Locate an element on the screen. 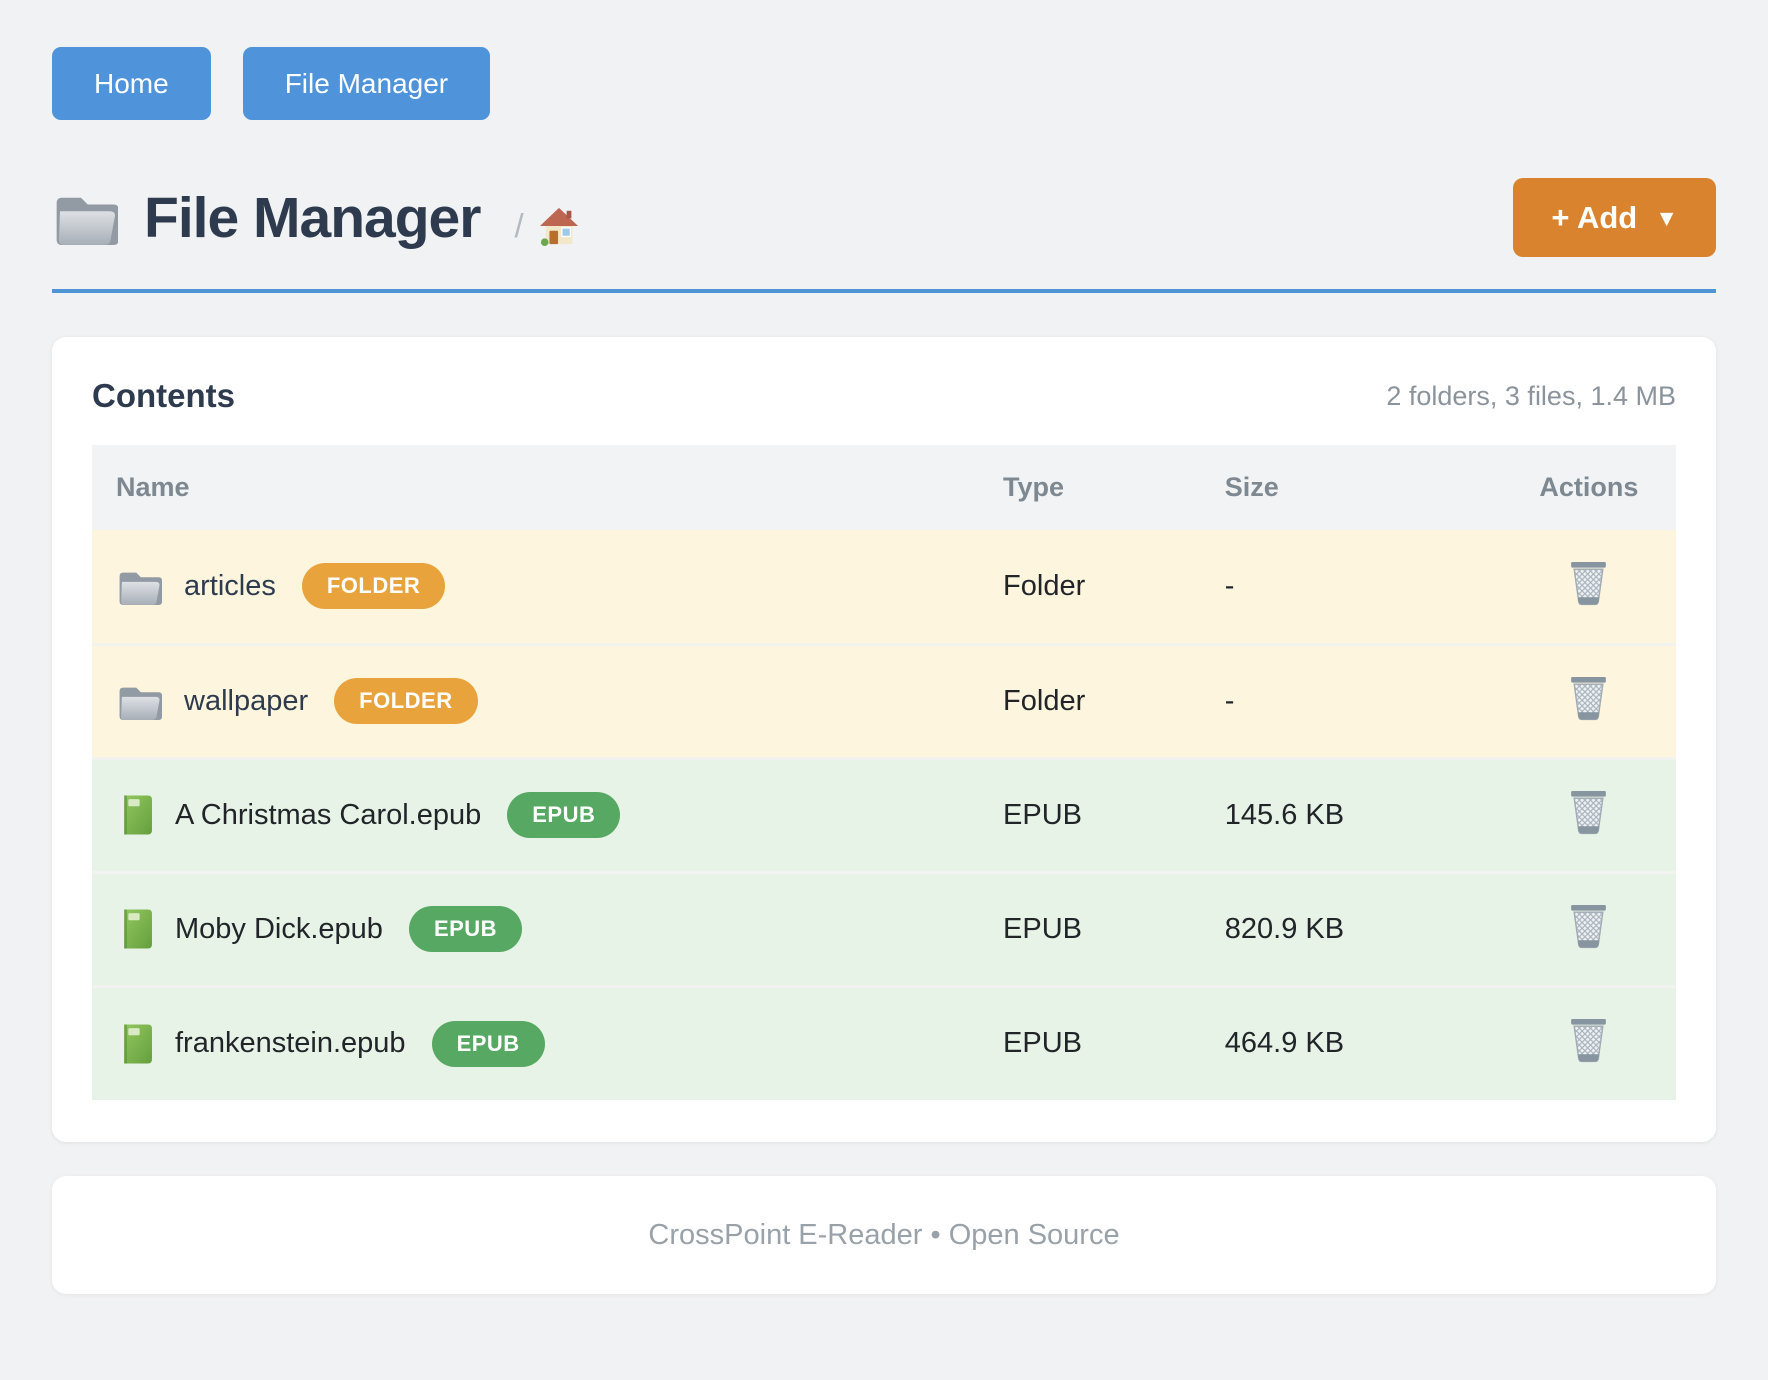  item-size: 464.9 KB is located at coordinates (1351, 1042).